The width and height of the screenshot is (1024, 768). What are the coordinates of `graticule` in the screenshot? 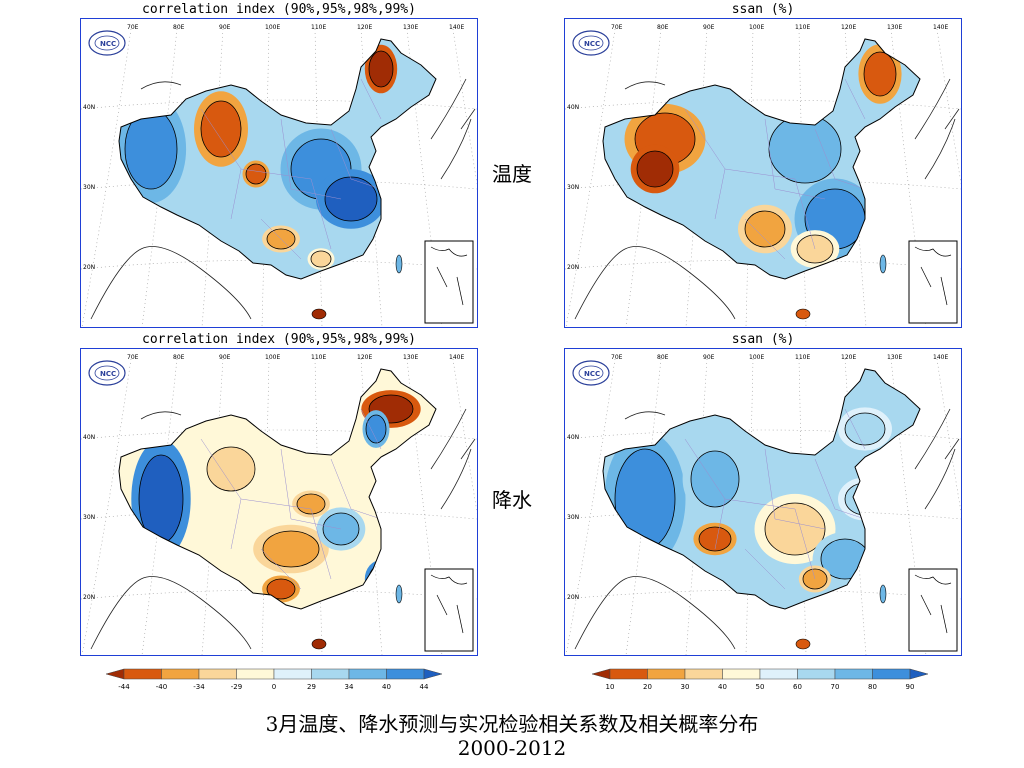 It's located at (279, 506).